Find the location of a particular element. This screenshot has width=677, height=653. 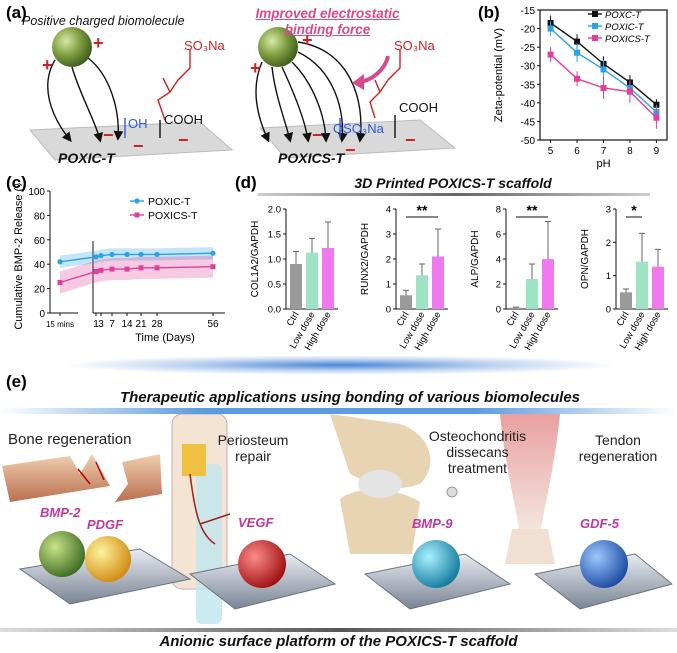

panel-a-diagram is located at coordinates (242, 94).